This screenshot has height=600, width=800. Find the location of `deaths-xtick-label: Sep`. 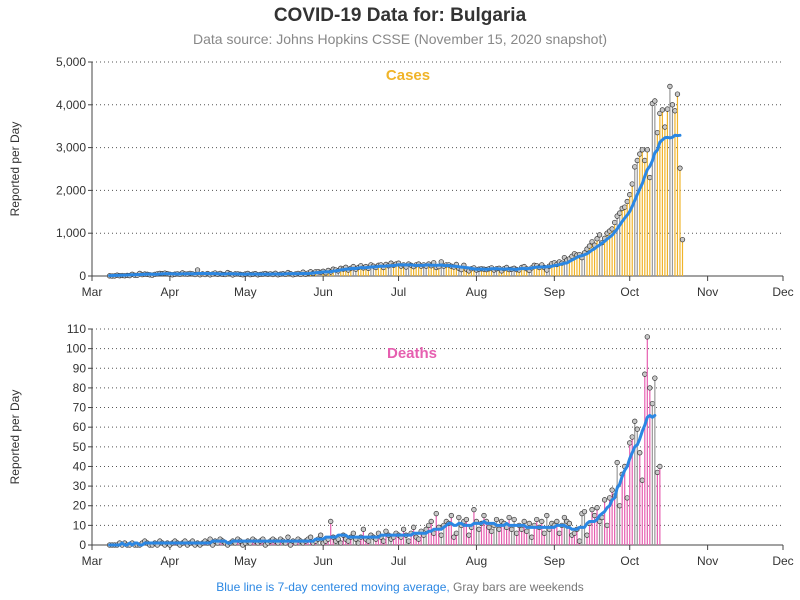

deaths-xtick-label: Sep is located at coordinates (555, 561).